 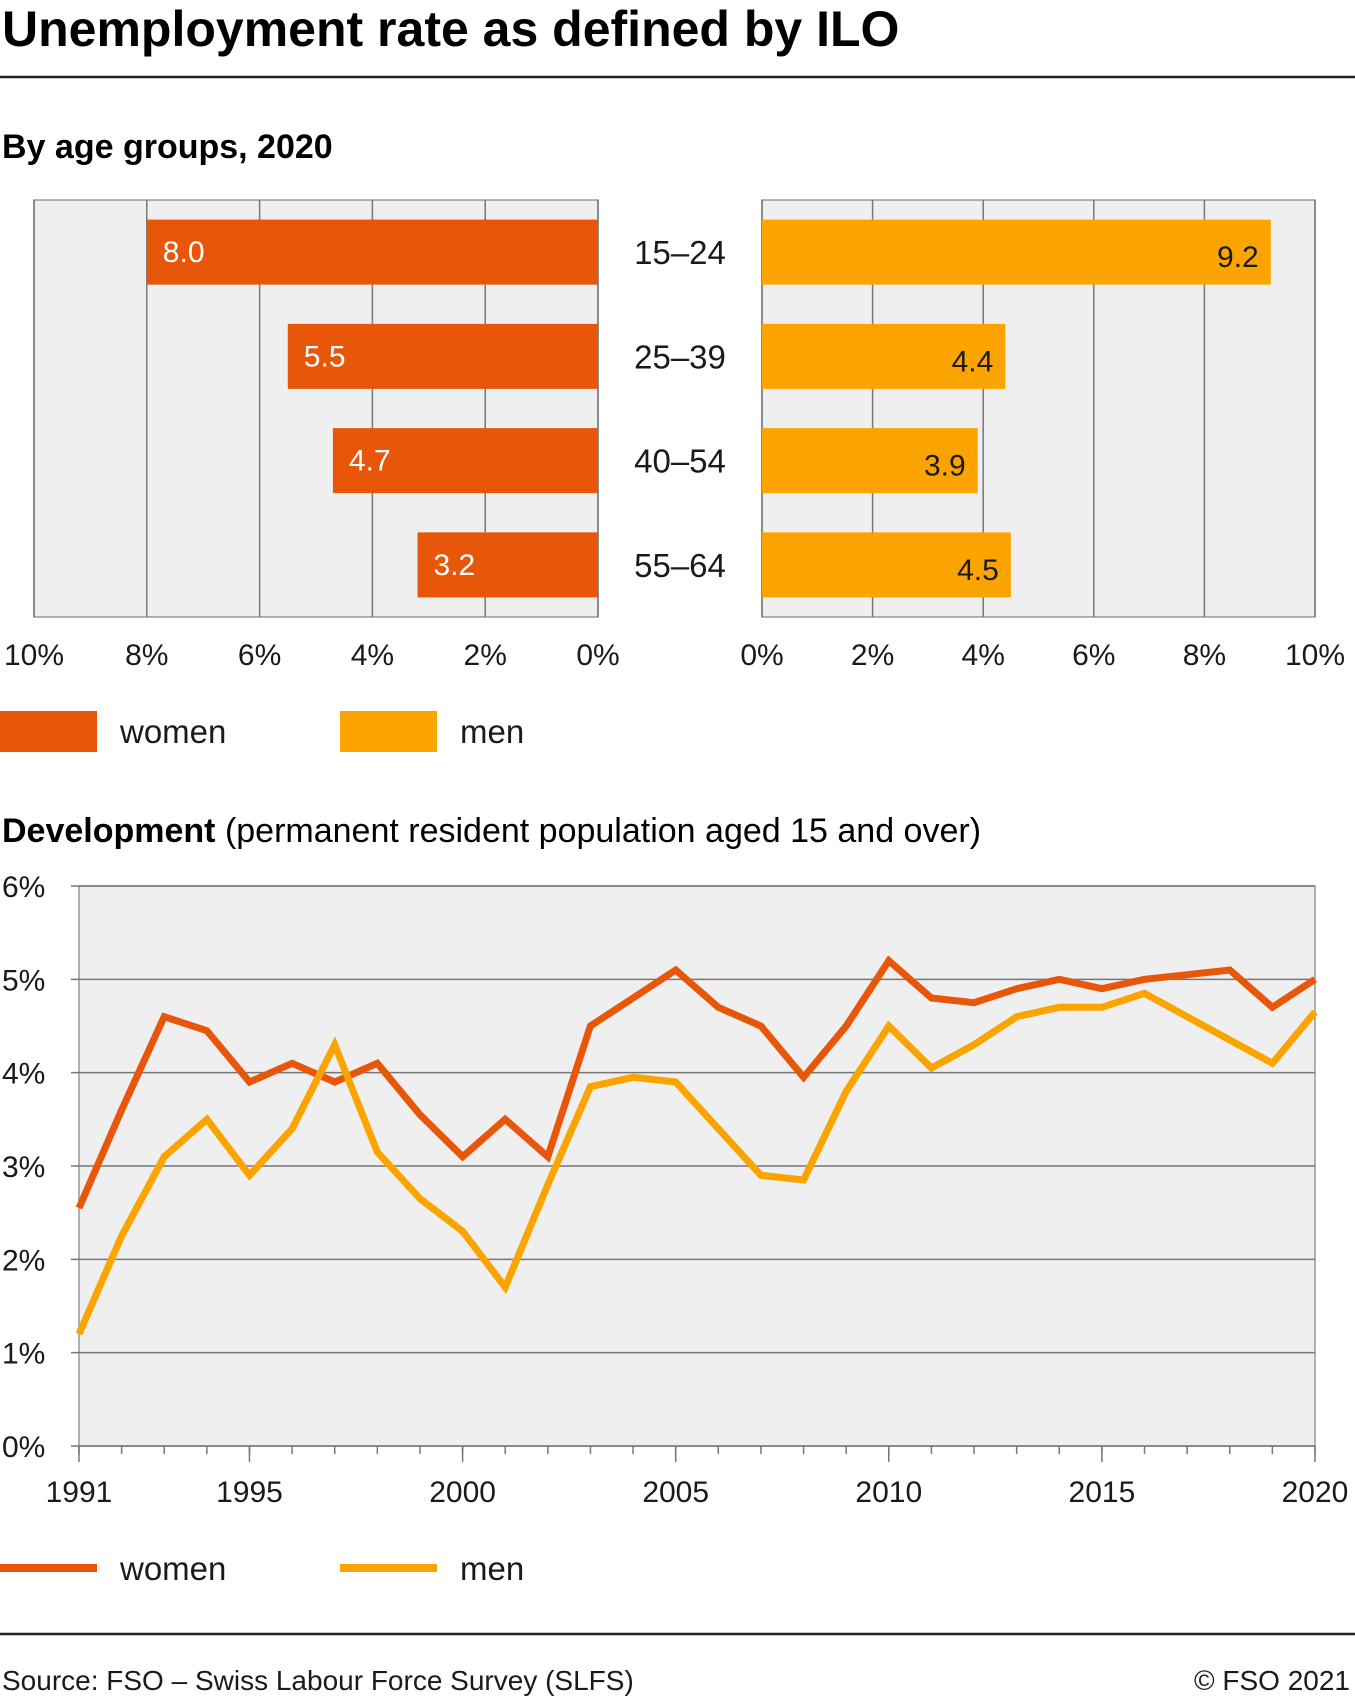 What do you see at coordinates (172, 731) in the screenshot?
I see `legend-label-women: women` at bounding box center [172, 731].